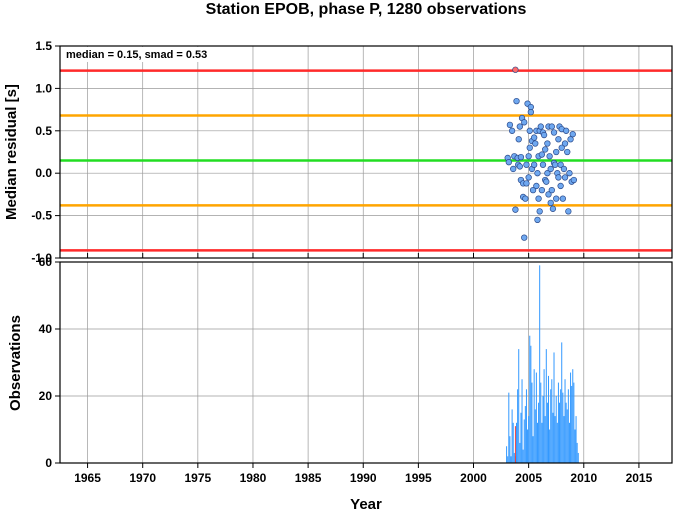  Describe the element at coordinates (363, 478) in the screenshot. I see `year-tick-label-5: 1990` at that location.